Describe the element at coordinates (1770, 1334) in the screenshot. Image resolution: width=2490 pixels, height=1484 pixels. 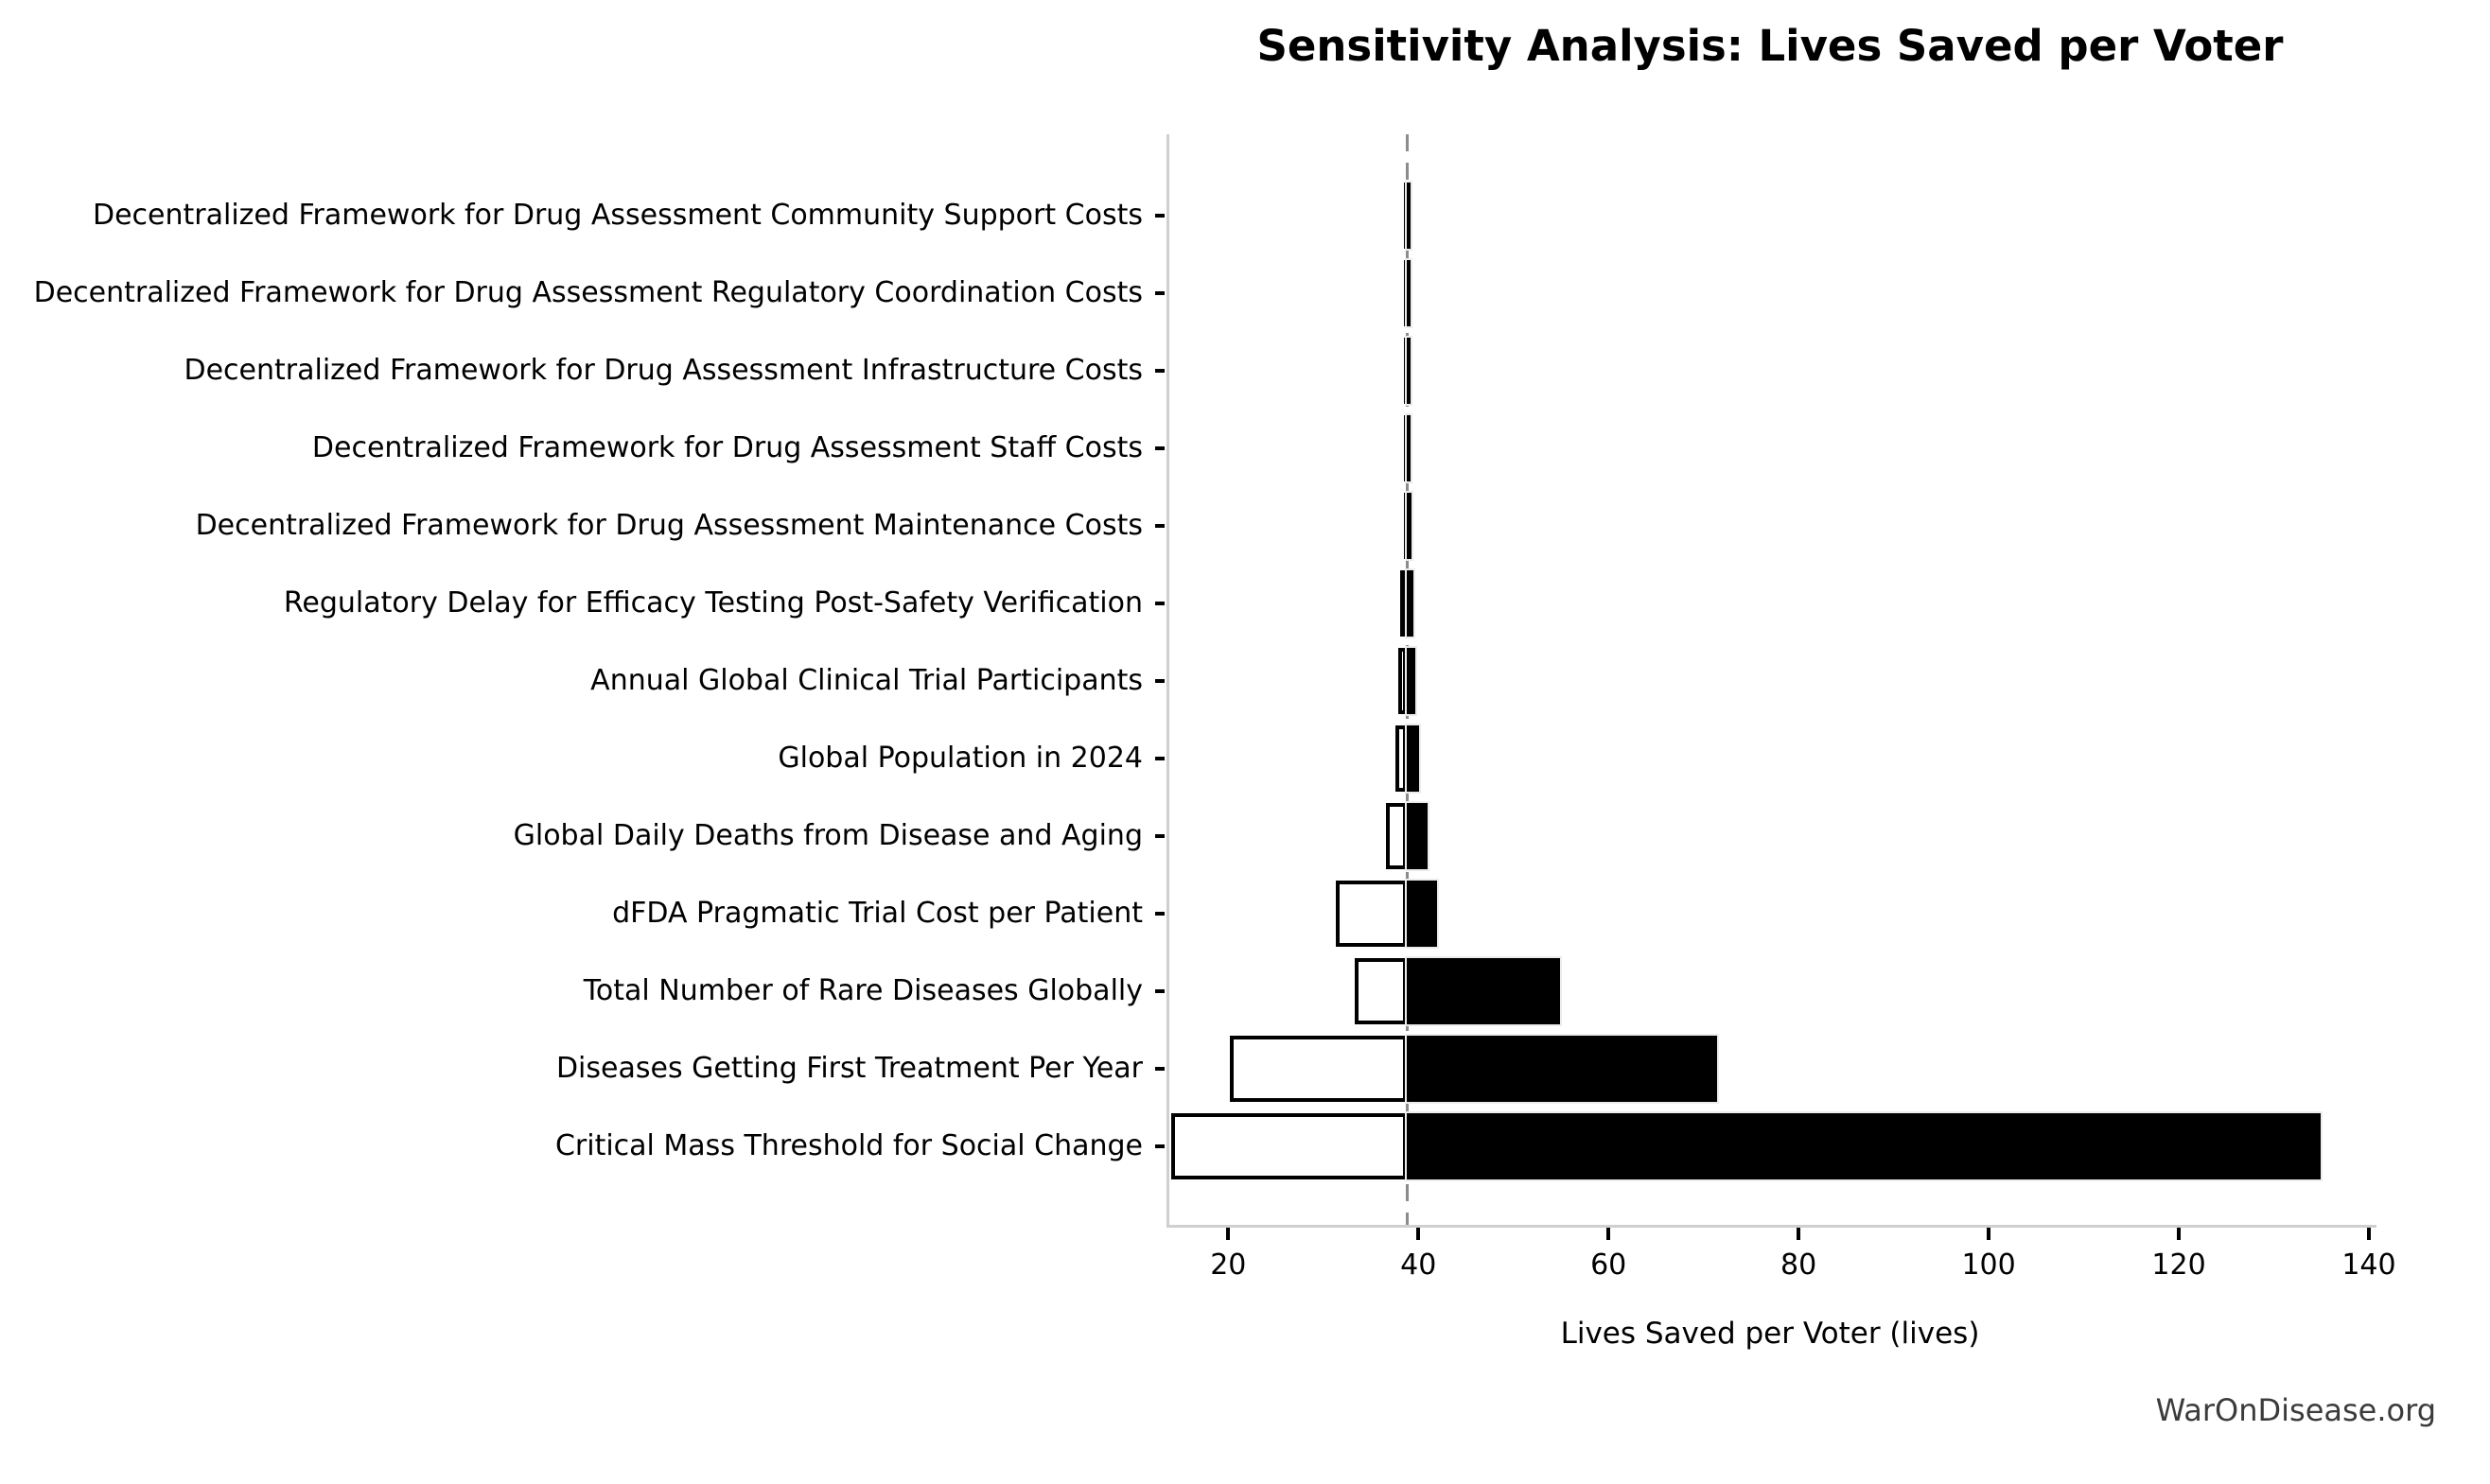
I see `x-axis-title: Lives Saved per Voter (lives)` at that location.